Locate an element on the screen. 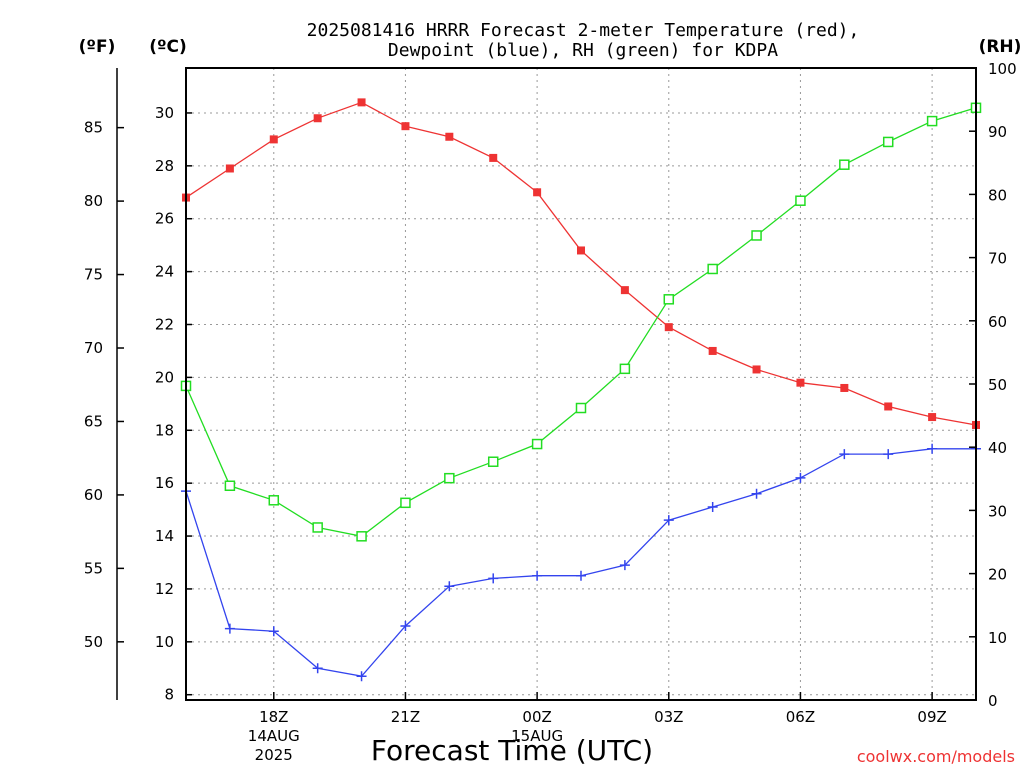 Image resolution: width=1024 pixels, height=768 pixels. celsius-tick-label: 10 is located at coordinates (164, 642).